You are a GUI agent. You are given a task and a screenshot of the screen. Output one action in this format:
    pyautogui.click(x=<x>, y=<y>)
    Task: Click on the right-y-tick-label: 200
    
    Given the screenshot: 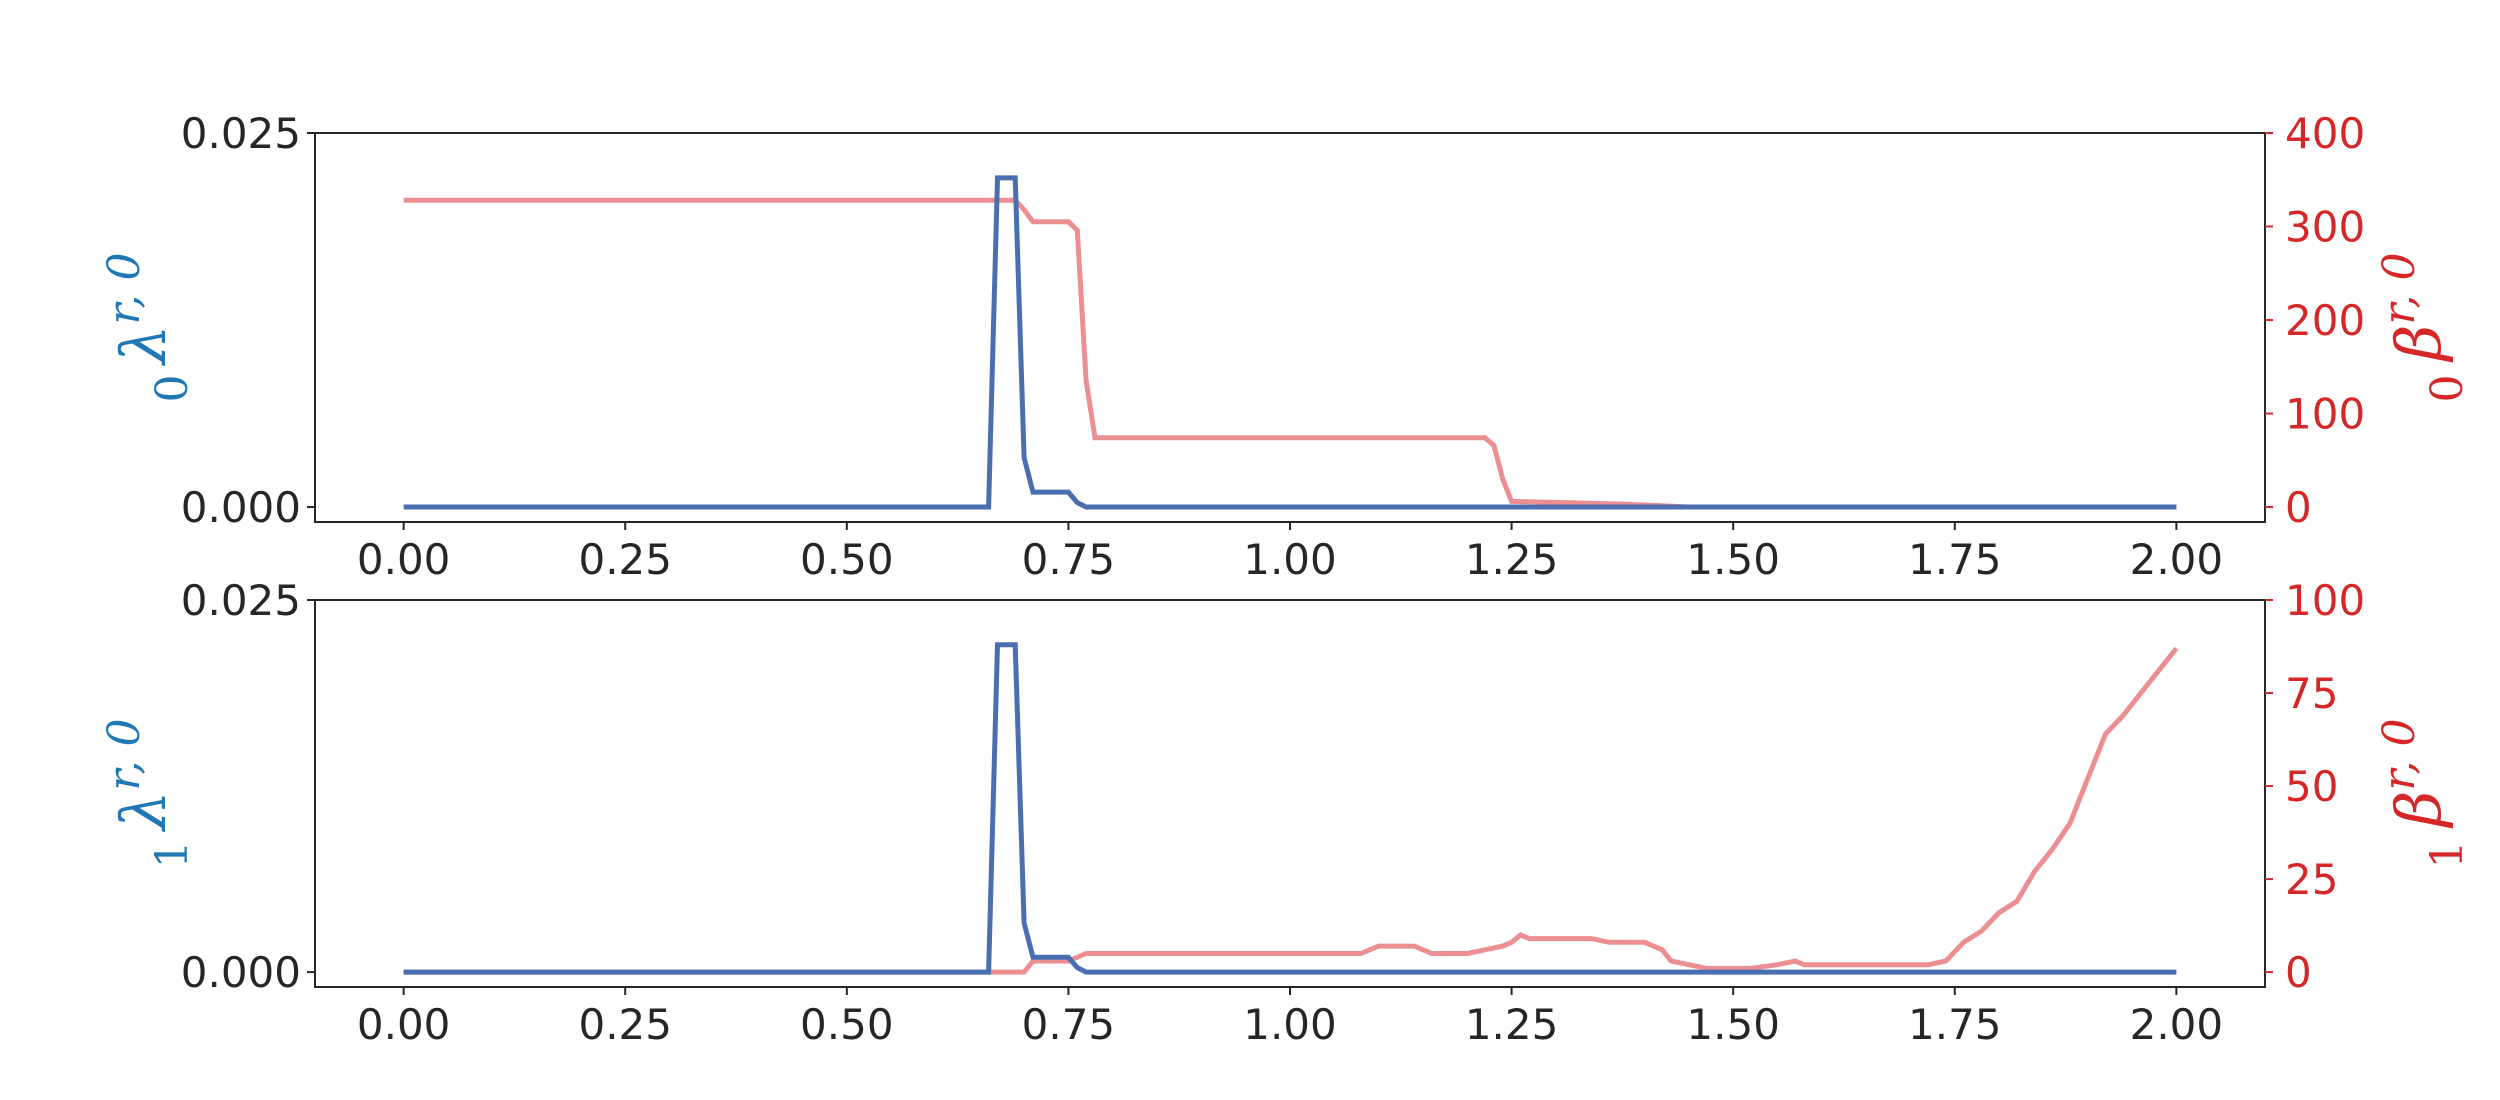 What is the action you would take?
    pyautogui.click(x=2325, y=320)
    